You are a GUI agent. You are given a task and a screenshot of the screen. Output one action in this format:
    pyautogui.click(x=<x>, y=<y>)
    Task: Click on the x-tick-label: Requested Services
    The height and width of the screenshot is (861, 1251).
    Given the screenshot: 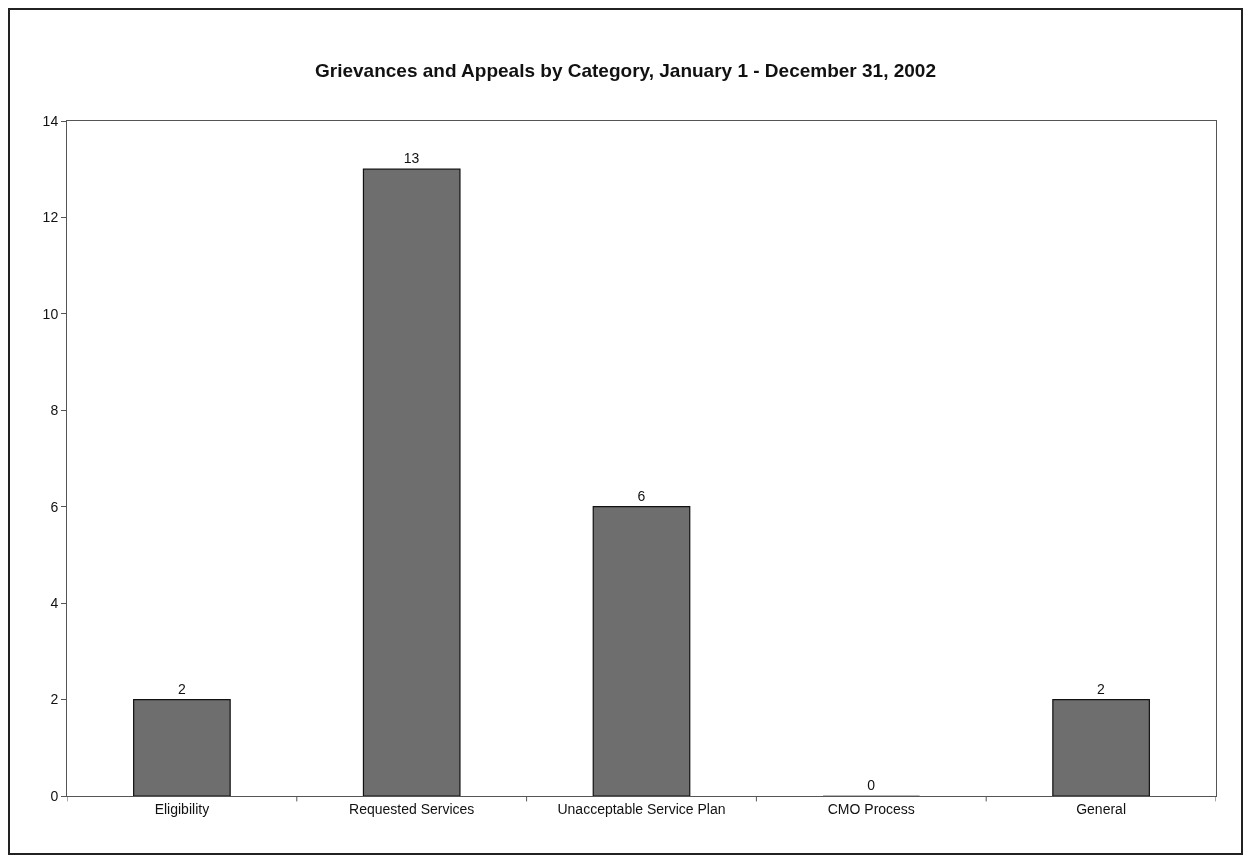 What is the action you would take?
    pyautogui.click(x=412, y=808)
    